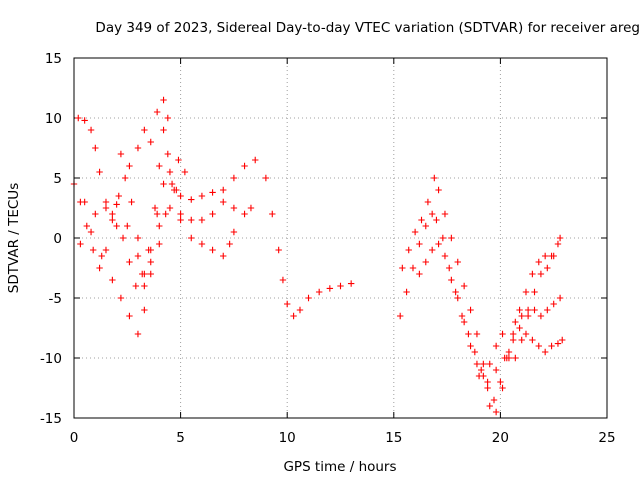 The height and width of the screenshot is (480, 640). What do you see at coordinates (57, 179) in the screenshot?
I see `y-tick-label: 5` at bounding box center [57, 179].